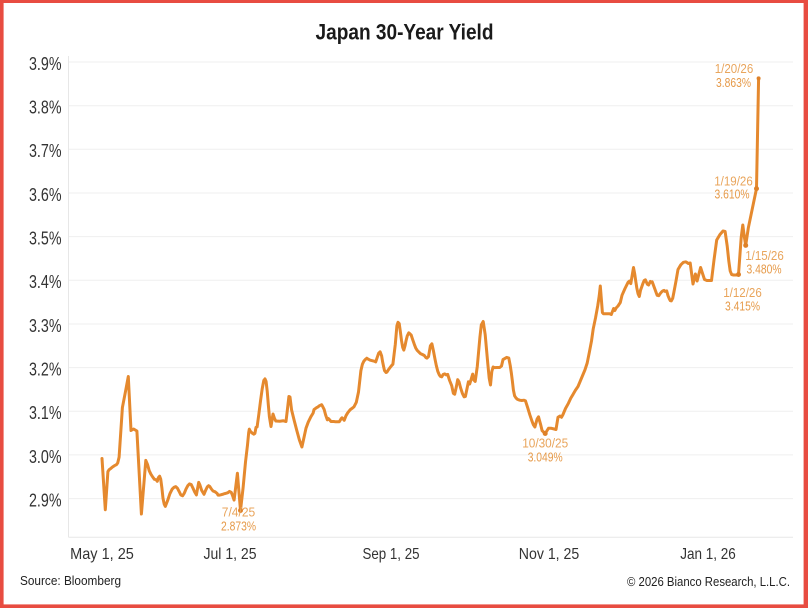 The image size is (808, 608). Describe the element at coordinates (70, 580) in the screenshot. I see `svg-text: Source: Bloomberg` at that location.